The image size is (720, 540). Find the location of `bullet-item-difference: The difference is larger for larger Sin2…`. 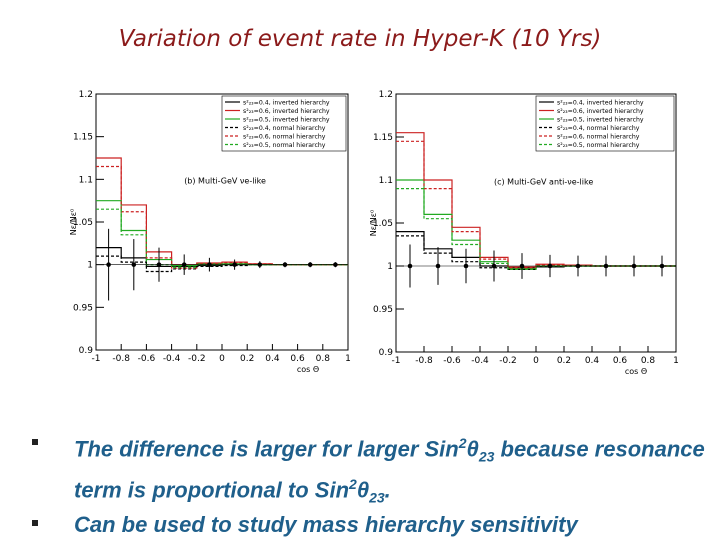

bullet-item-difference: The difference is larger for larger Sin2… is located at coordinates (368, 470).